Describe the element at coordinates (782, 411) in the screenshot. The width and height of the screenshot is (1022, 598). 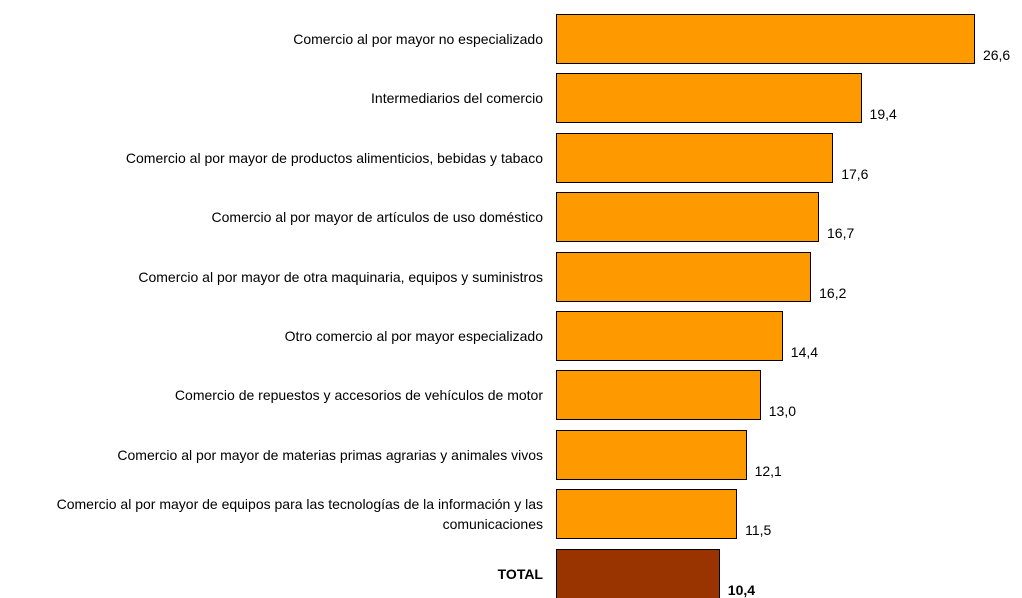
I see `value-label: 13,0` at that location.